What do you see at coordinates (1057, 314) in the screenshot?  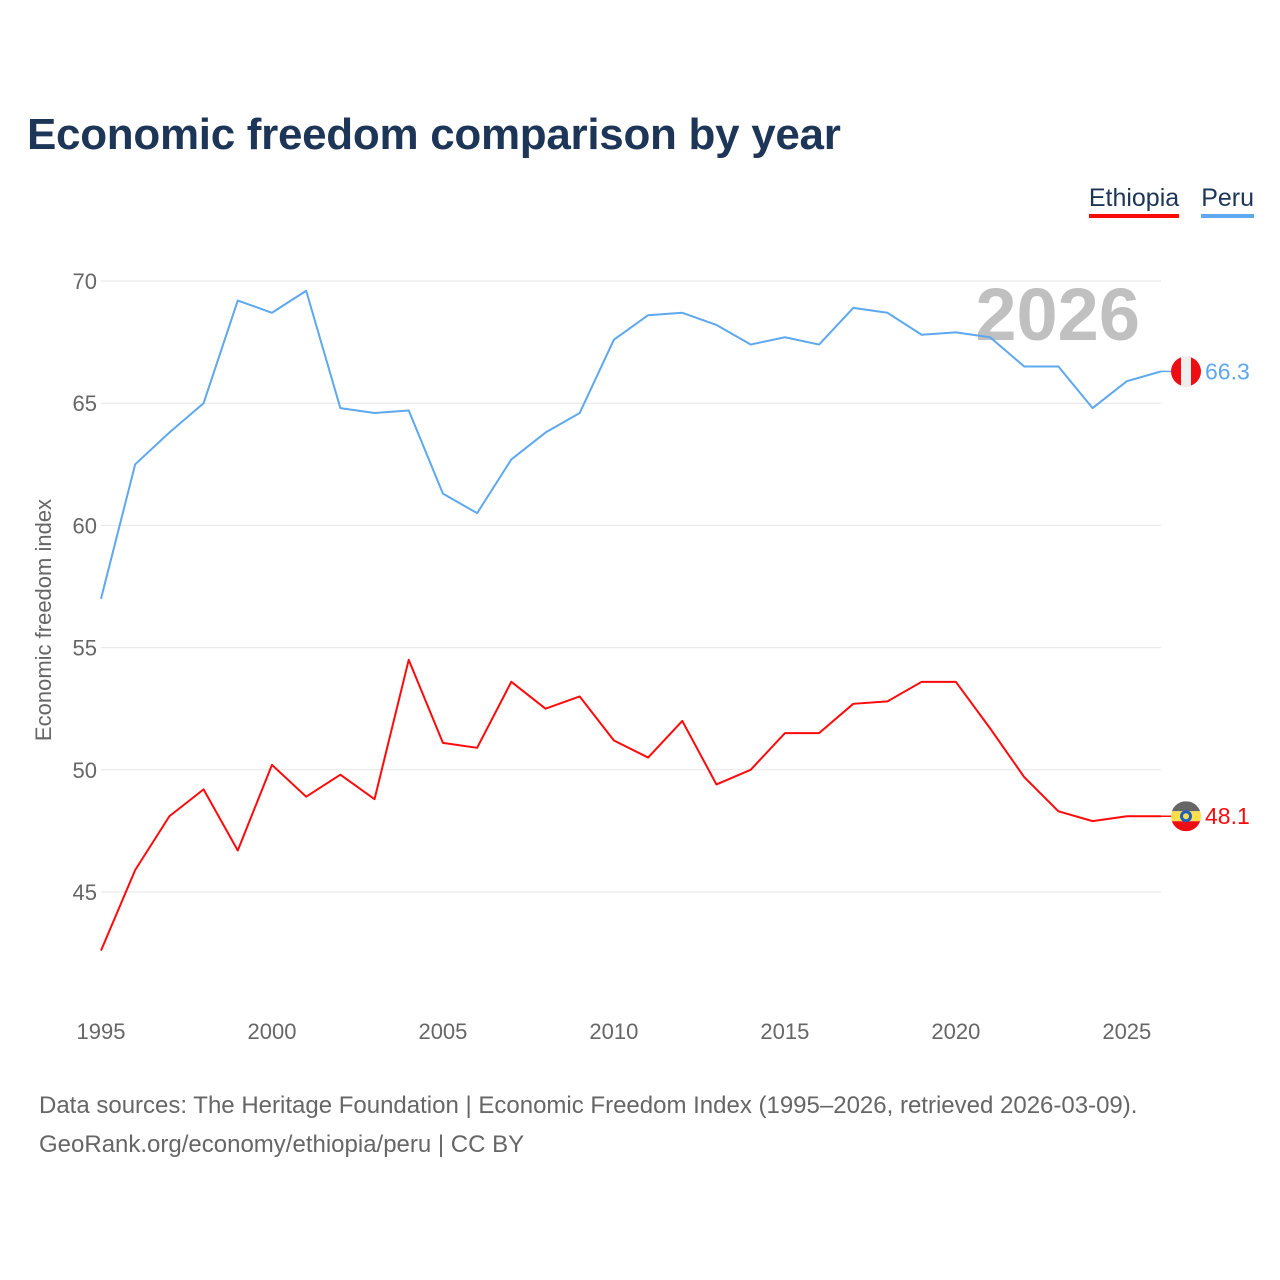 I see `year-watermark: 2026` at bounding box center [1057, 314].